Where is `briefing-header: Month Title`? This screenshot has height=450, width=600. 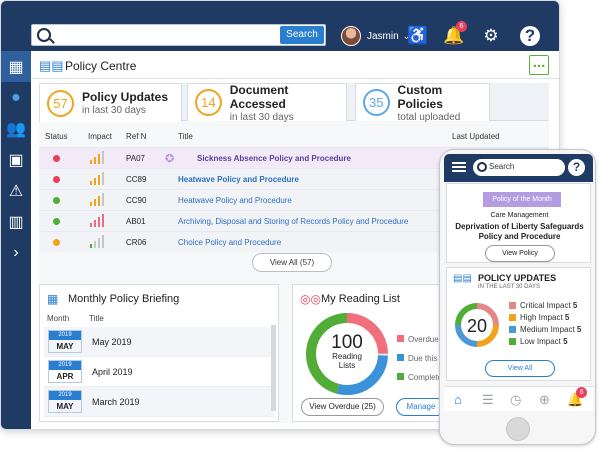
briefing-header: Month Title is located at coordinates (161, 318).